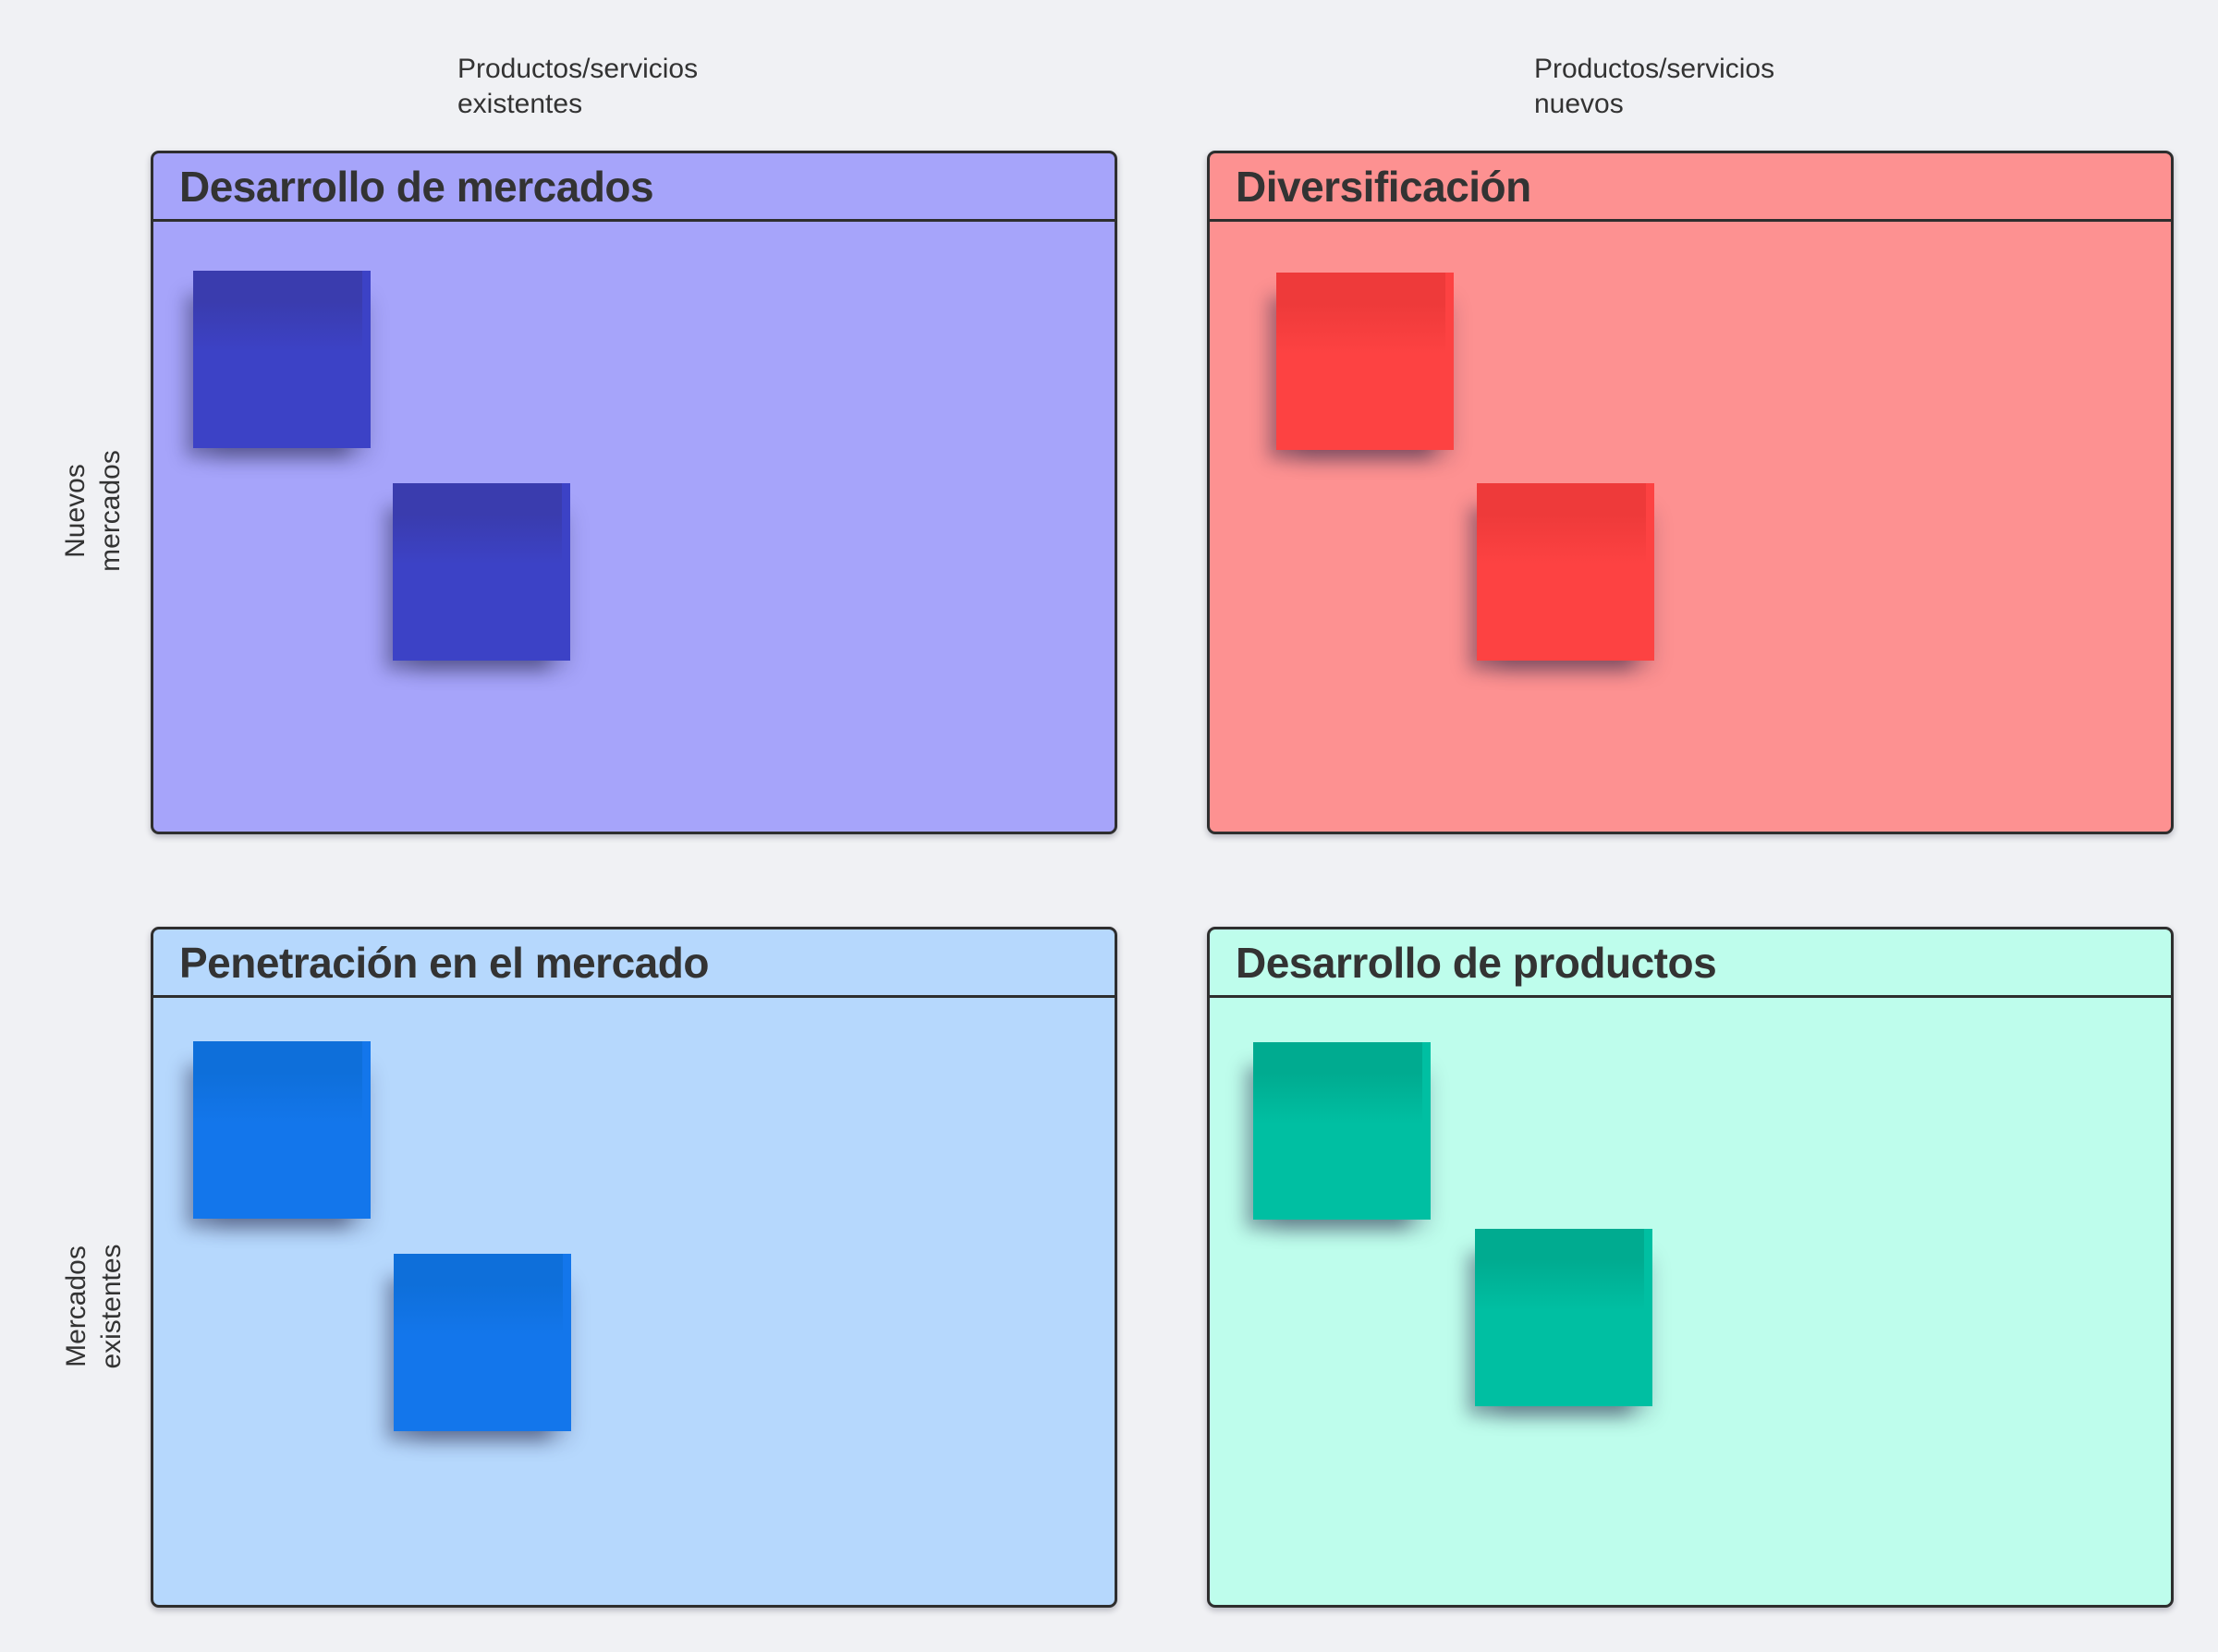 This screenshot has height=1652, width=2218. What do you see at coordinates (1476, 962) in the screenshot?
I see `quadrant-title: Desarrollo de productos` at bounding box center [1476, 962].